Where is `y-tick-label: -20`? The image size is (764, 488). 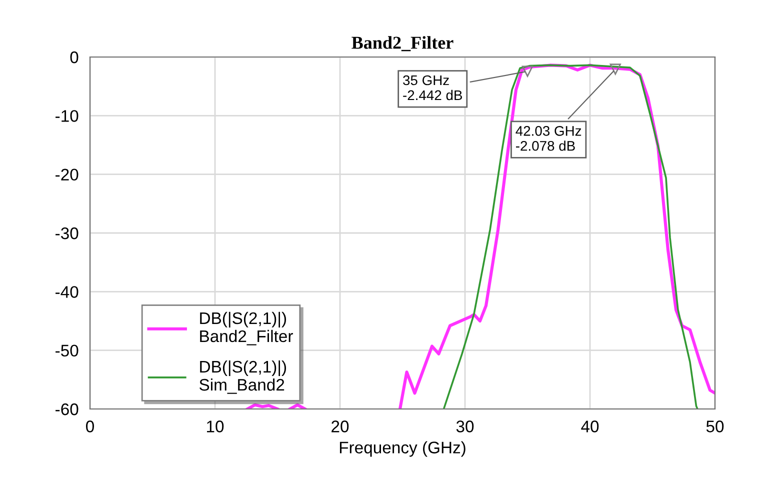
y-tick-label: -20 is located at coordinates (67, 174).